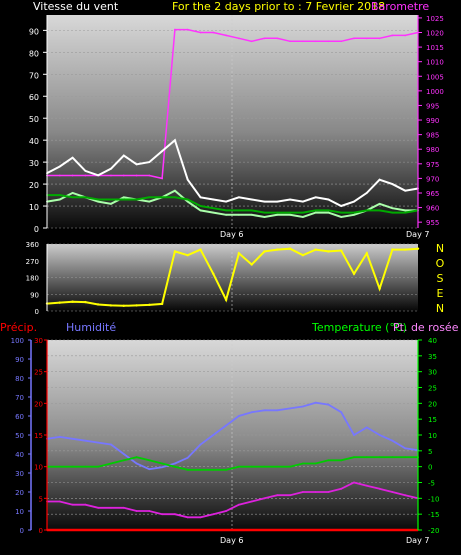  I want to click on tick-label: 90, so click(34, 295).